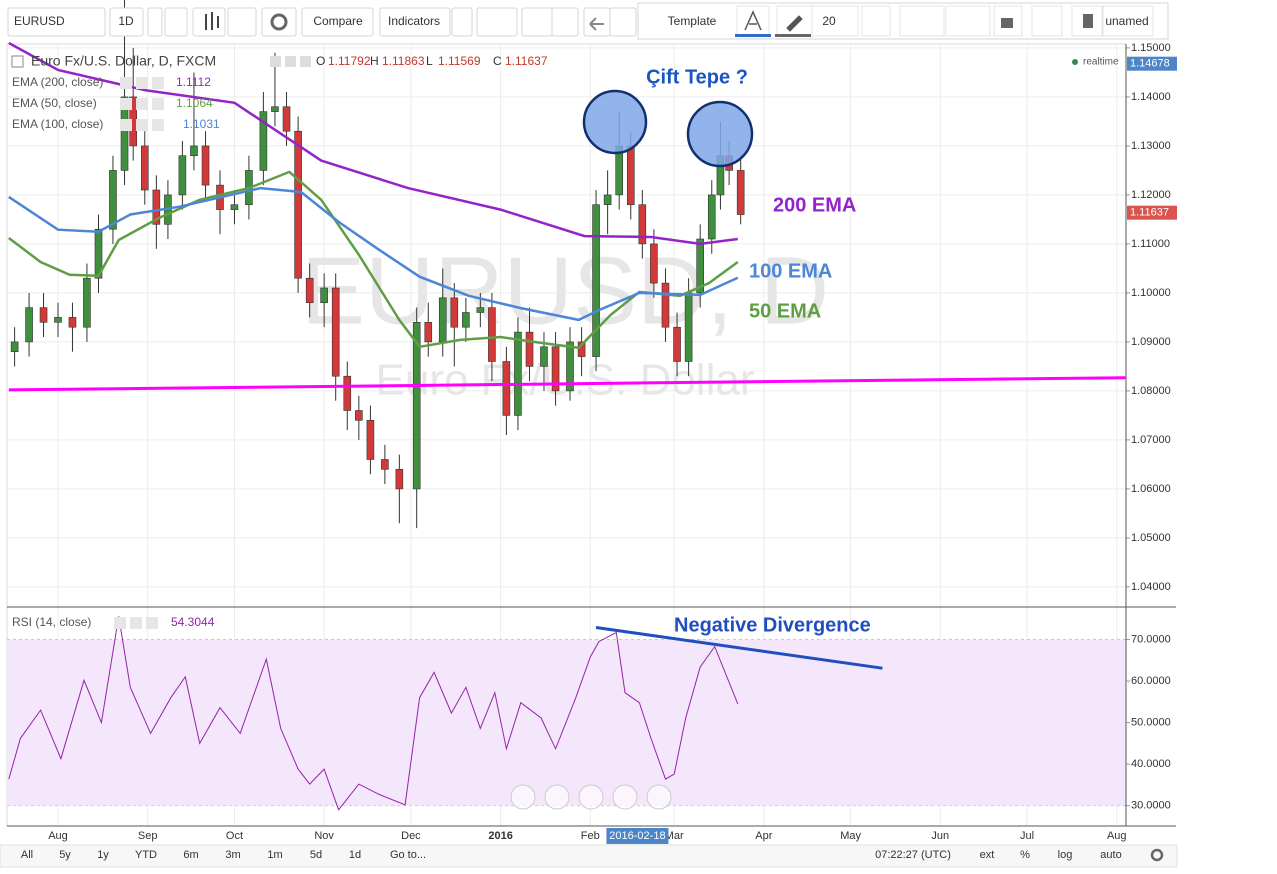 This screenshot has width=1277, height=874. I want to click on toolbar-text: Compare, so click(338, 21).